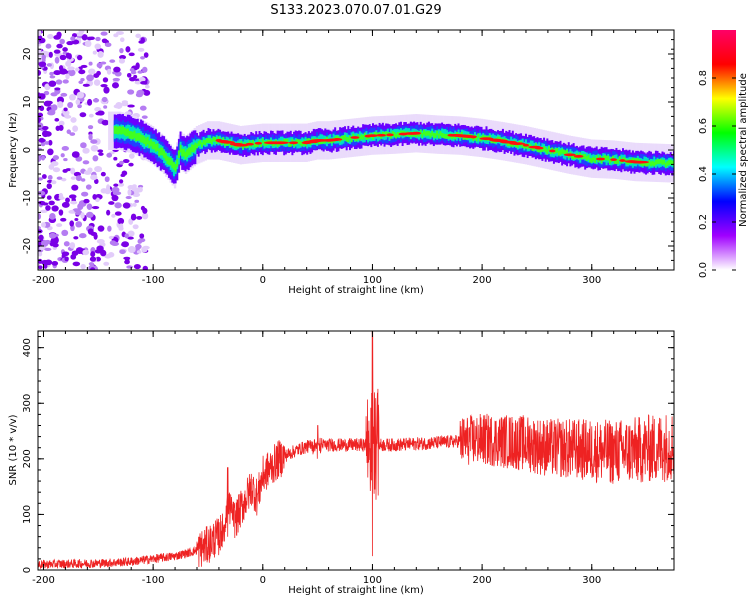 This screenshot has width=750, height=604. Describe the element at coordinates (27, 514) in the screenshot. I see `snr-y-tick-label: 100` at that location.